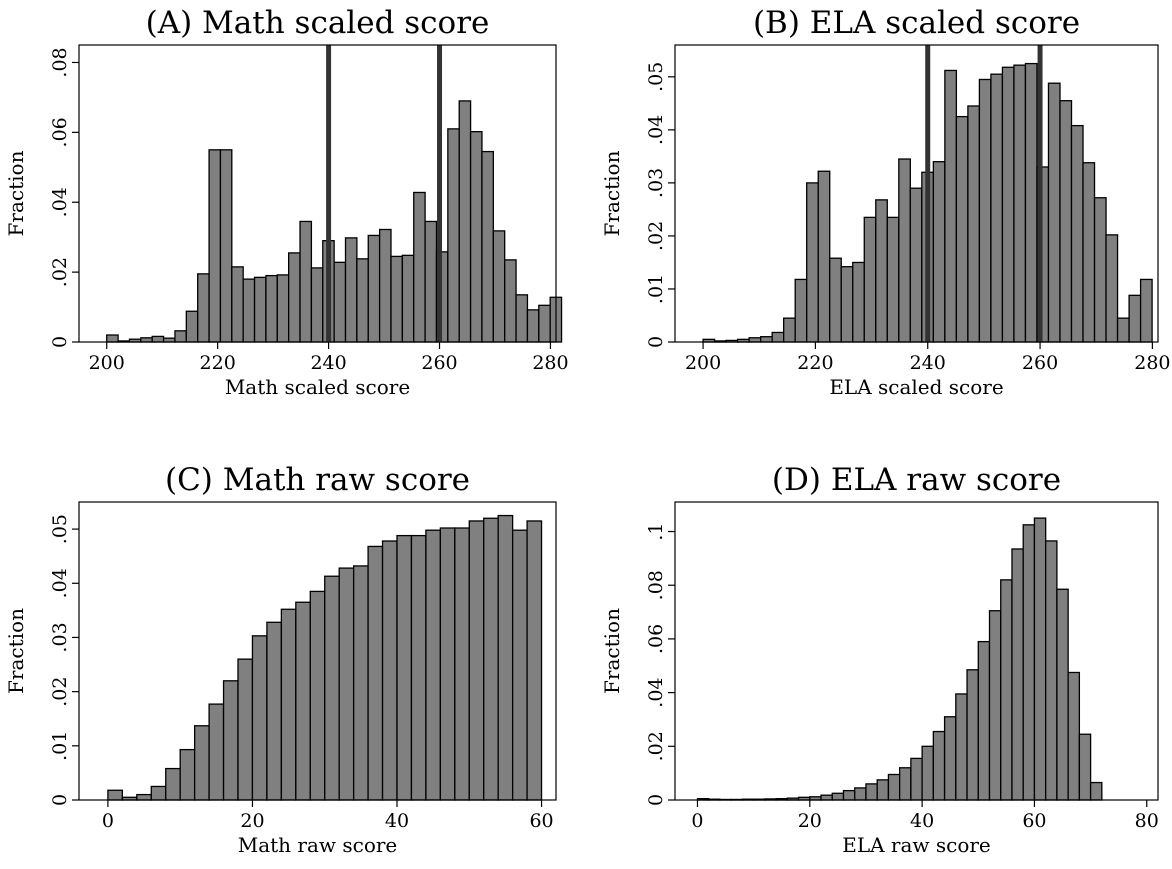  What do you see at coordinates (703, 363) in the screenshot?
I see `x-tick-label: 200` at bounding box center [703, 363].